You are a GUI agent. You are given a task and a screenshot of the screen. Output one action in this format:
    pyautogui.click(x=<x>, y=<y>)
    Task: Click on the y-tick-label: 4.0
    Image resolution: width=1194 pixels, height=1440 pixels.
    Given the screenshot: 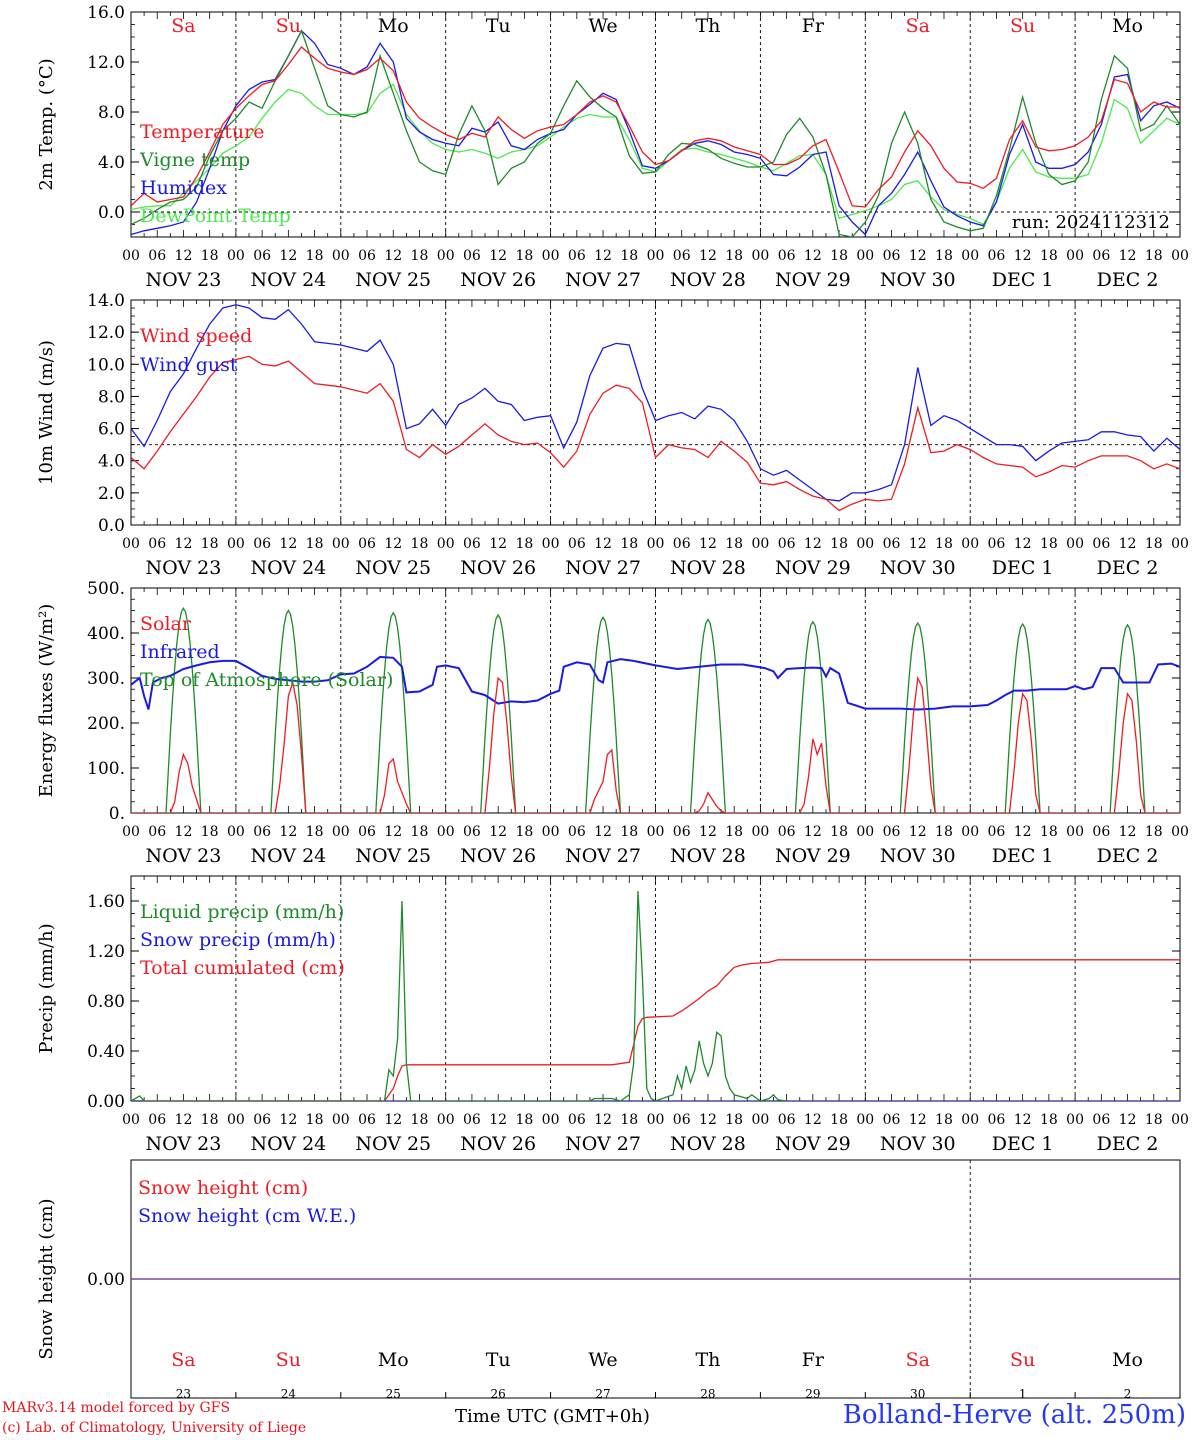 What is the action you would take?
    pyautogui.click(x=111, y=462)
    